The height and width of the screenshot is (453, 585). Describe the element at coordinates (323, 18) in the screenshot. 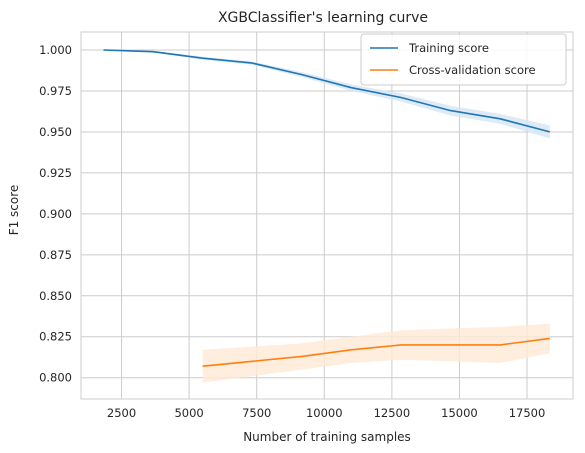

I see `chart-title: XGBClassifier's learning curve` at that location.